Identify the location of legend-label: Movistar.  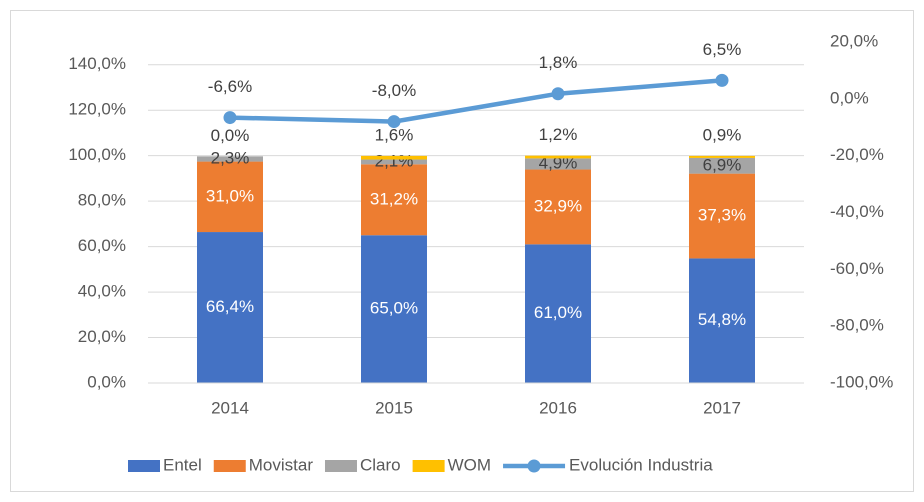
(281, 464).